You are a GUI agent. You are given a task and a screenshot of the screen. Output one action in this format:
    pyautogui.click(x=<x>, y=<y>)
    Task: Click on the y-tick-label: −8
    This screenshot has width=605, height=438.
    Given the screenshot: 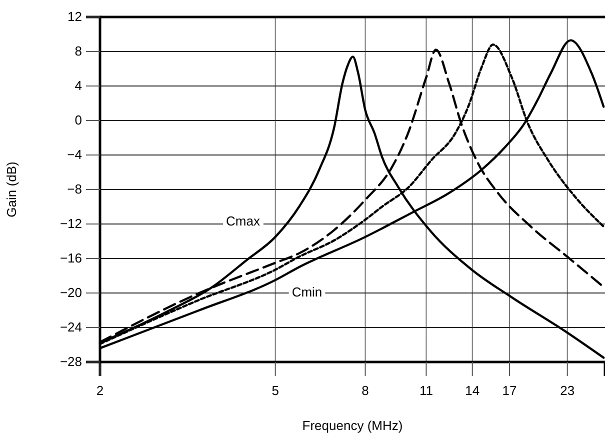 What is the action you would take?
    pyautogui.click(x=74, y=189)
    